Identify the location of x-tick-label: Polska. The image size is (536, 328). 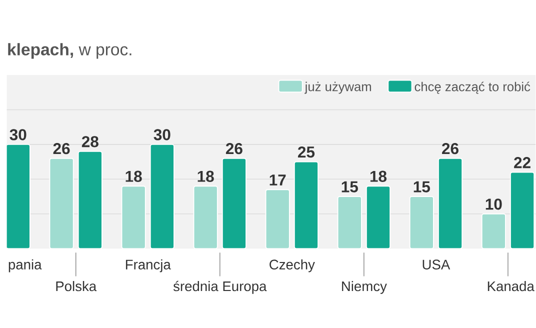
(76, 286).